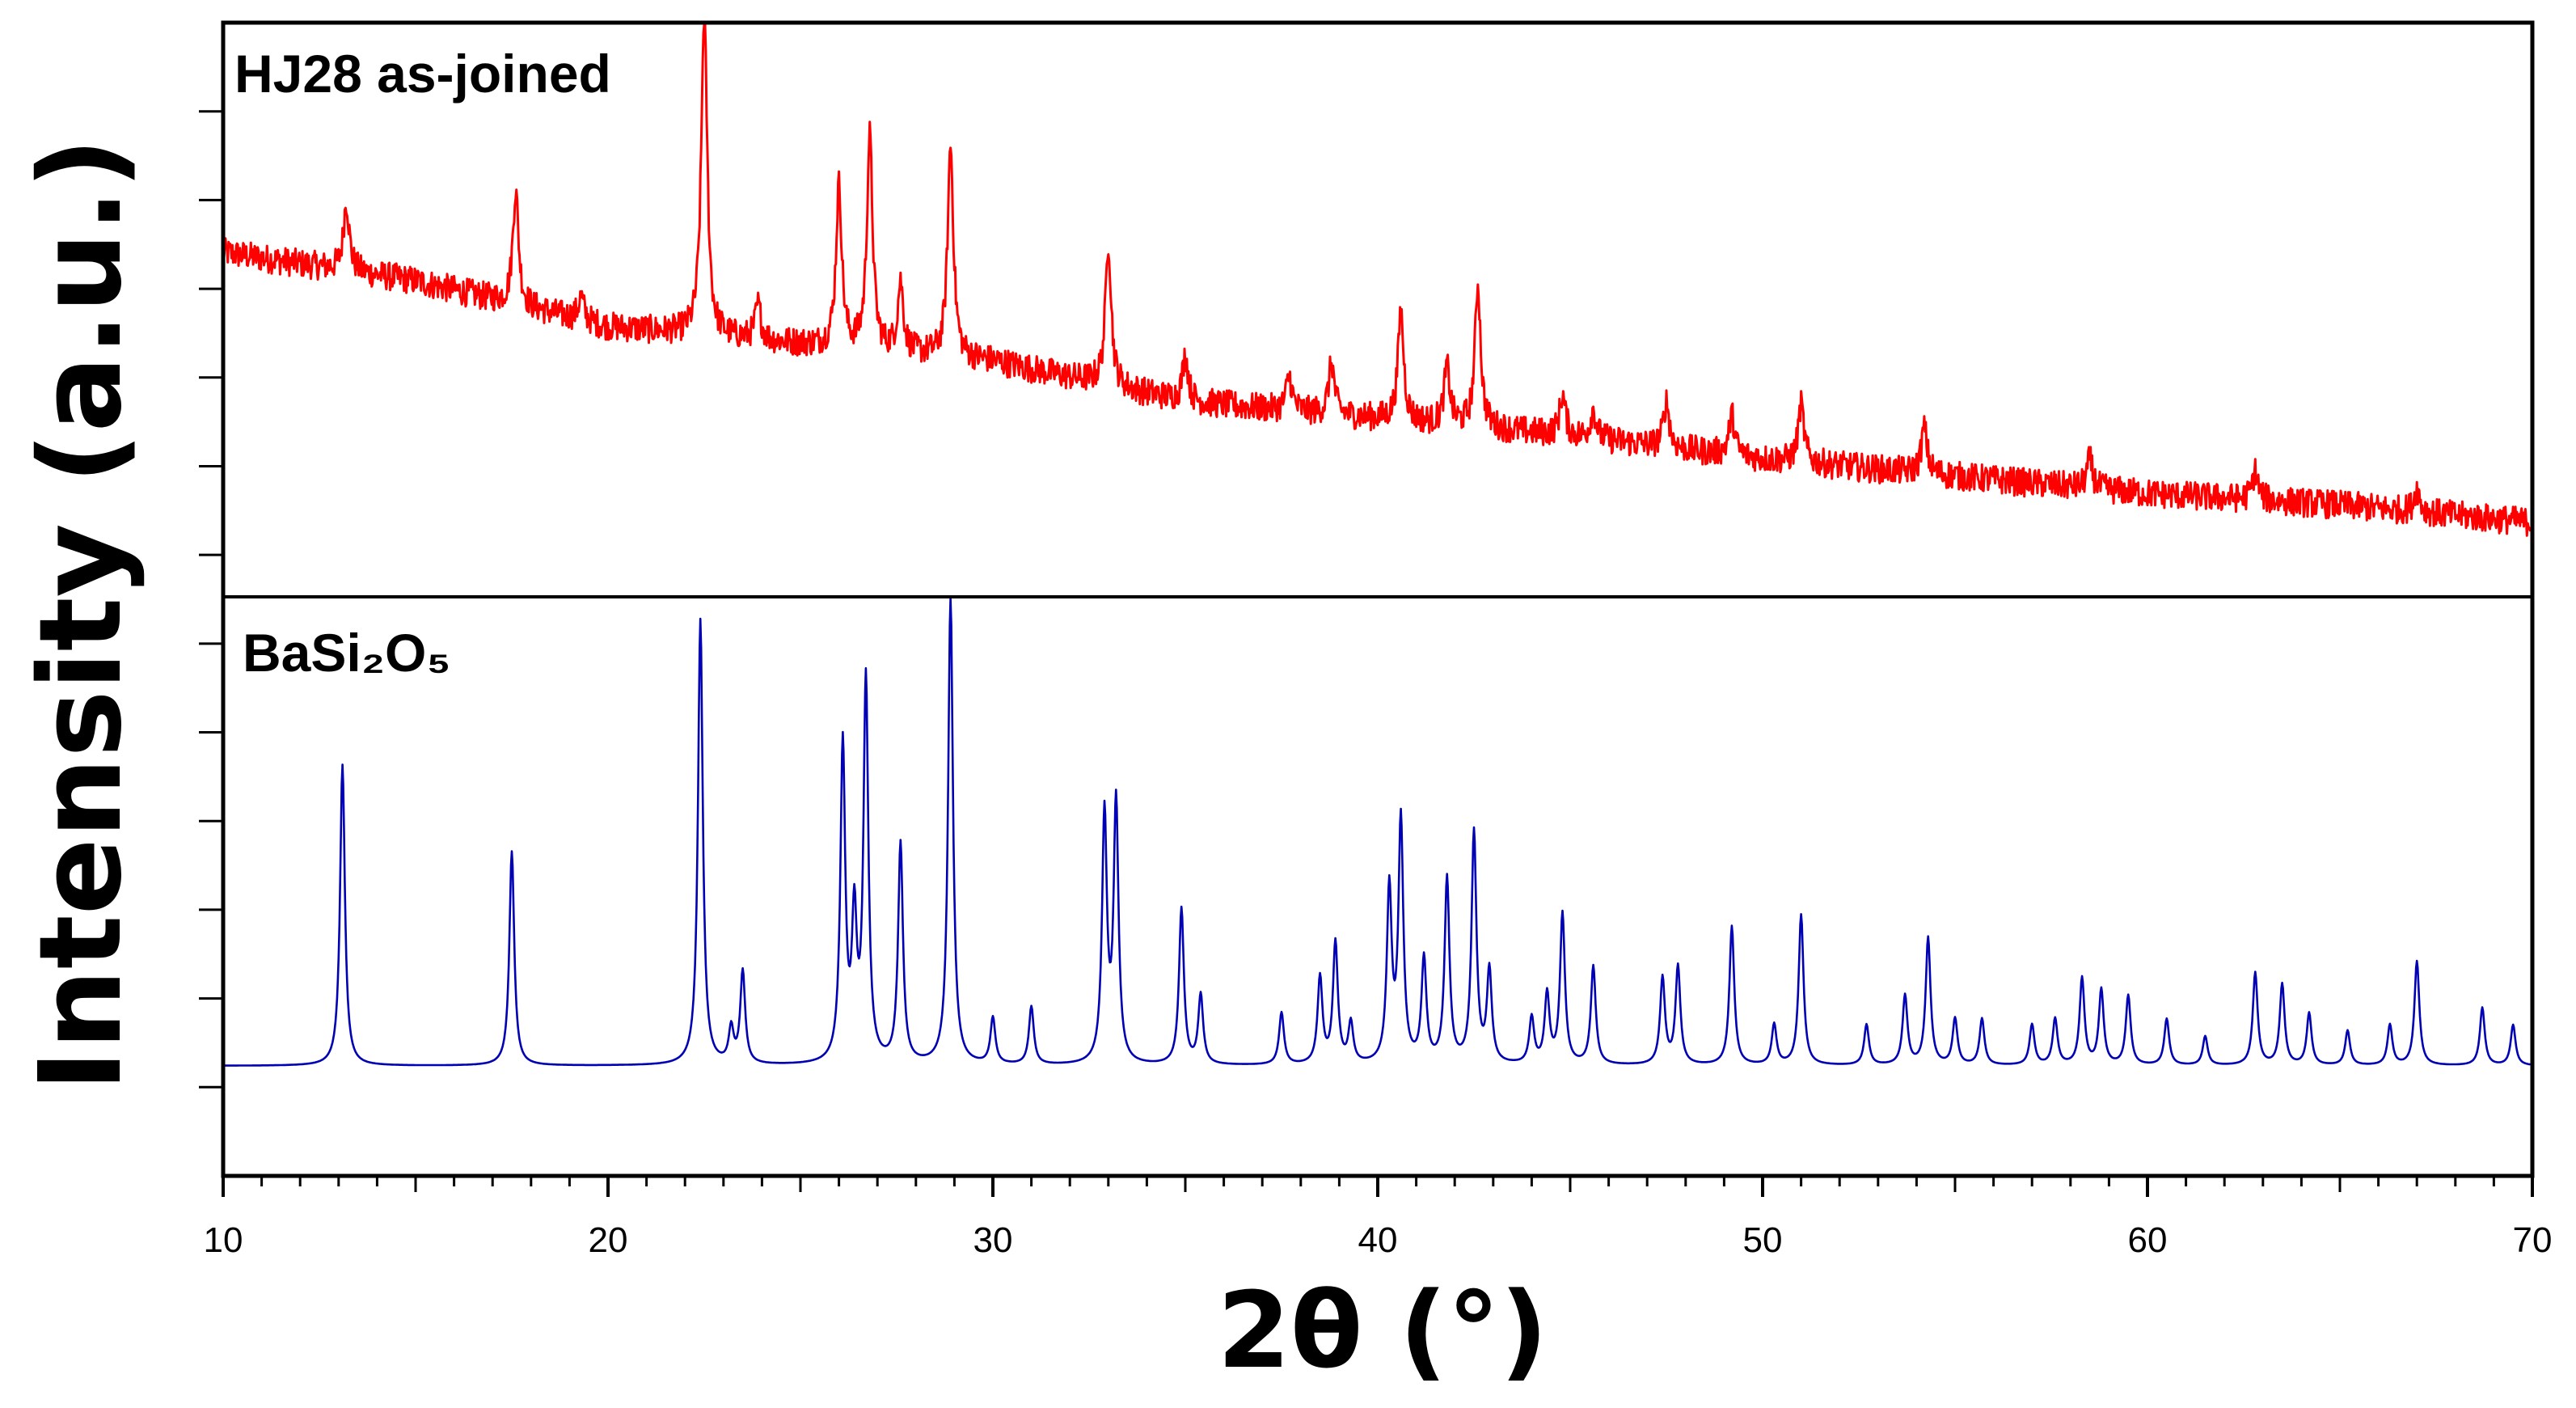 Image resolution: width=2576 pixels, height=1408 pixels. I want to click on x-tick-label: 30, so click(993, 1240).